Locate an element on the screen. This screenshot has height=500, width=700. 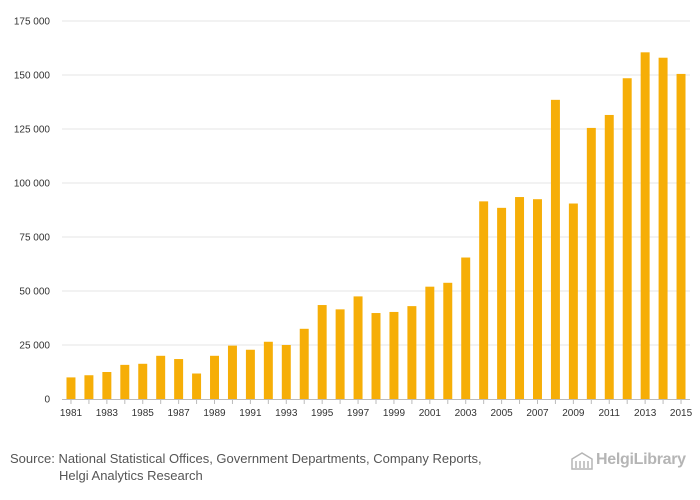
bar-2014 is located at coordinates (663, 228).